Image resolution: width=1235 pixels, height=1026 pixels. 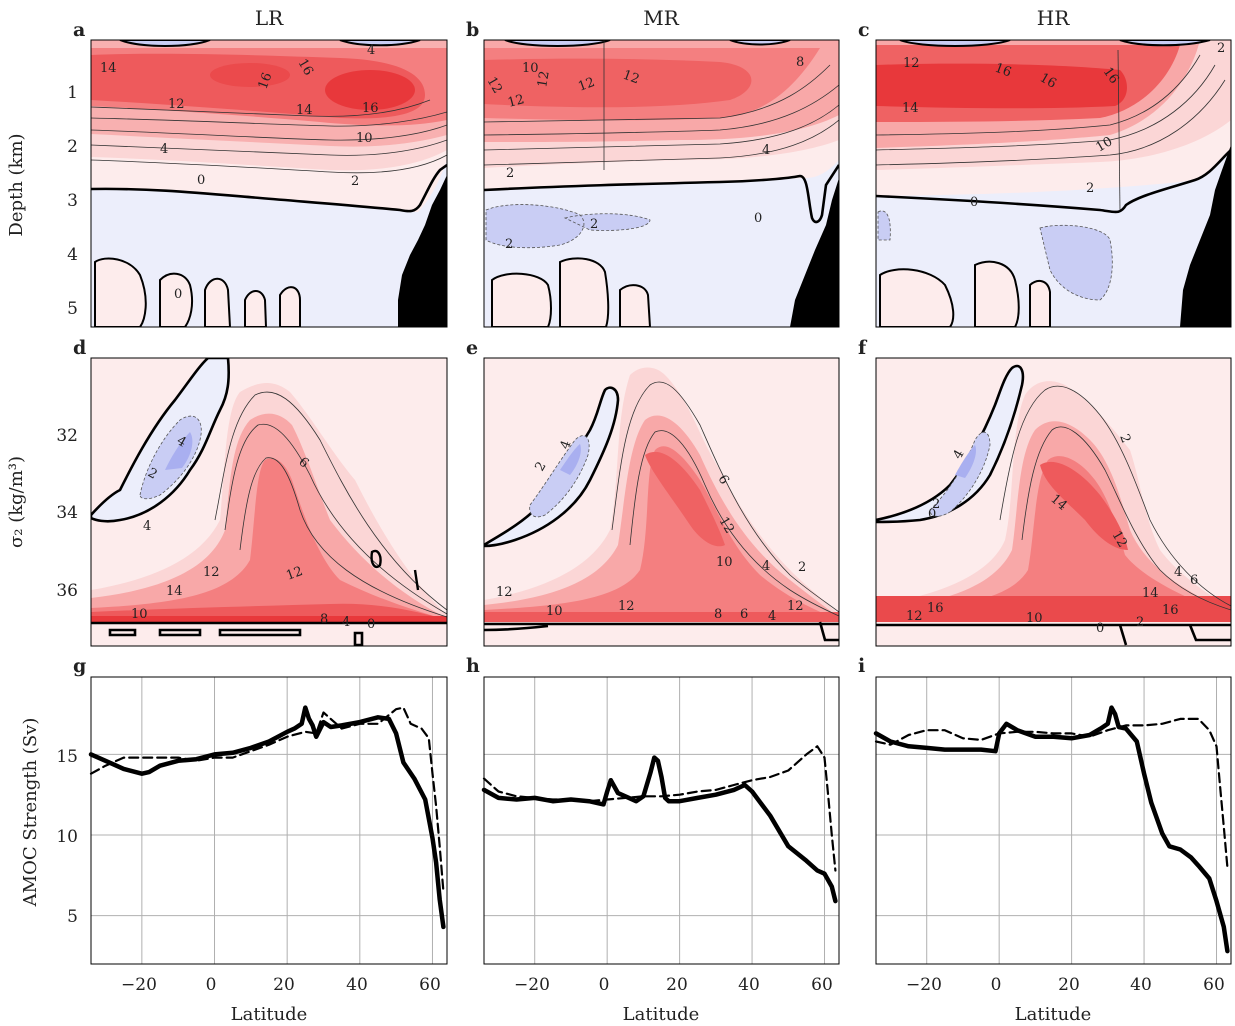 I want to click on panel-f-clabel: 14, so click(x=1150, y=593).